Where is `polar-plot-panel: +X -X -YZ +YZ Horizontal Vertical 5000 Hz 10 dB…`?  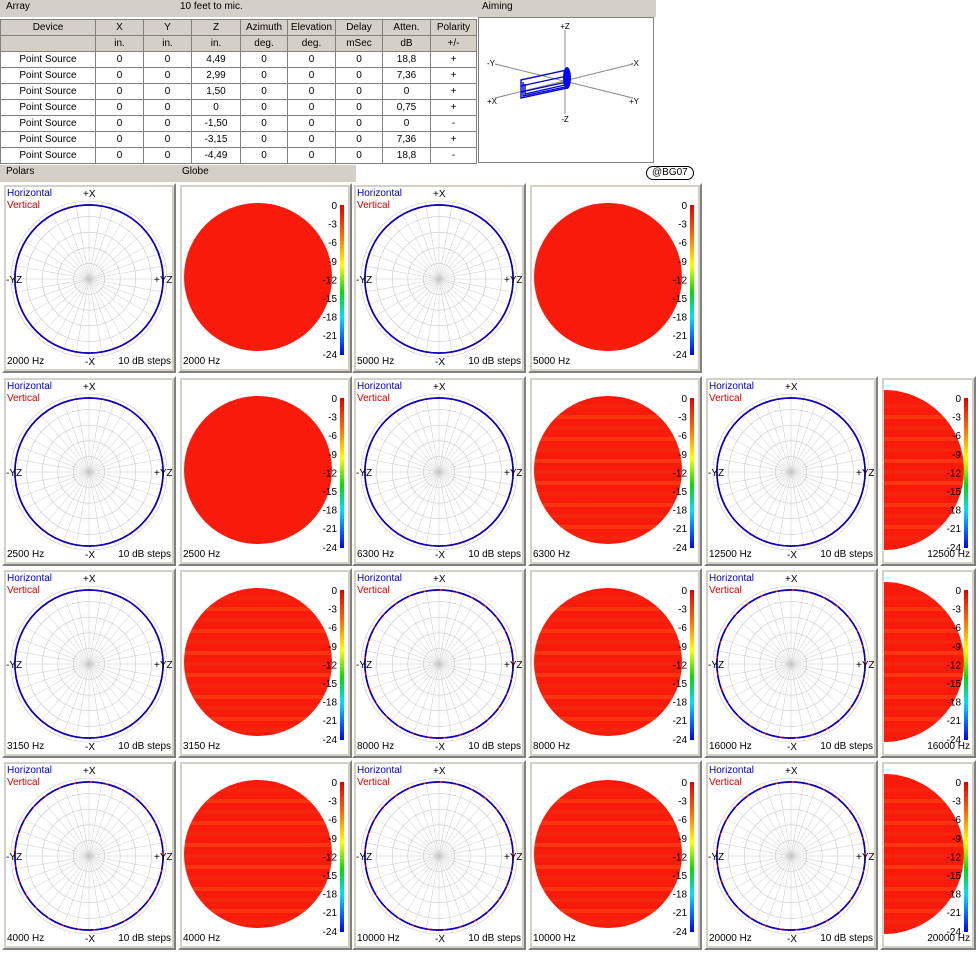 polar-plot-panel: +X -X -YZ +YZ Horizontal Vertical 5000 Hz 10 dB… is located at coordinates (439, 278).